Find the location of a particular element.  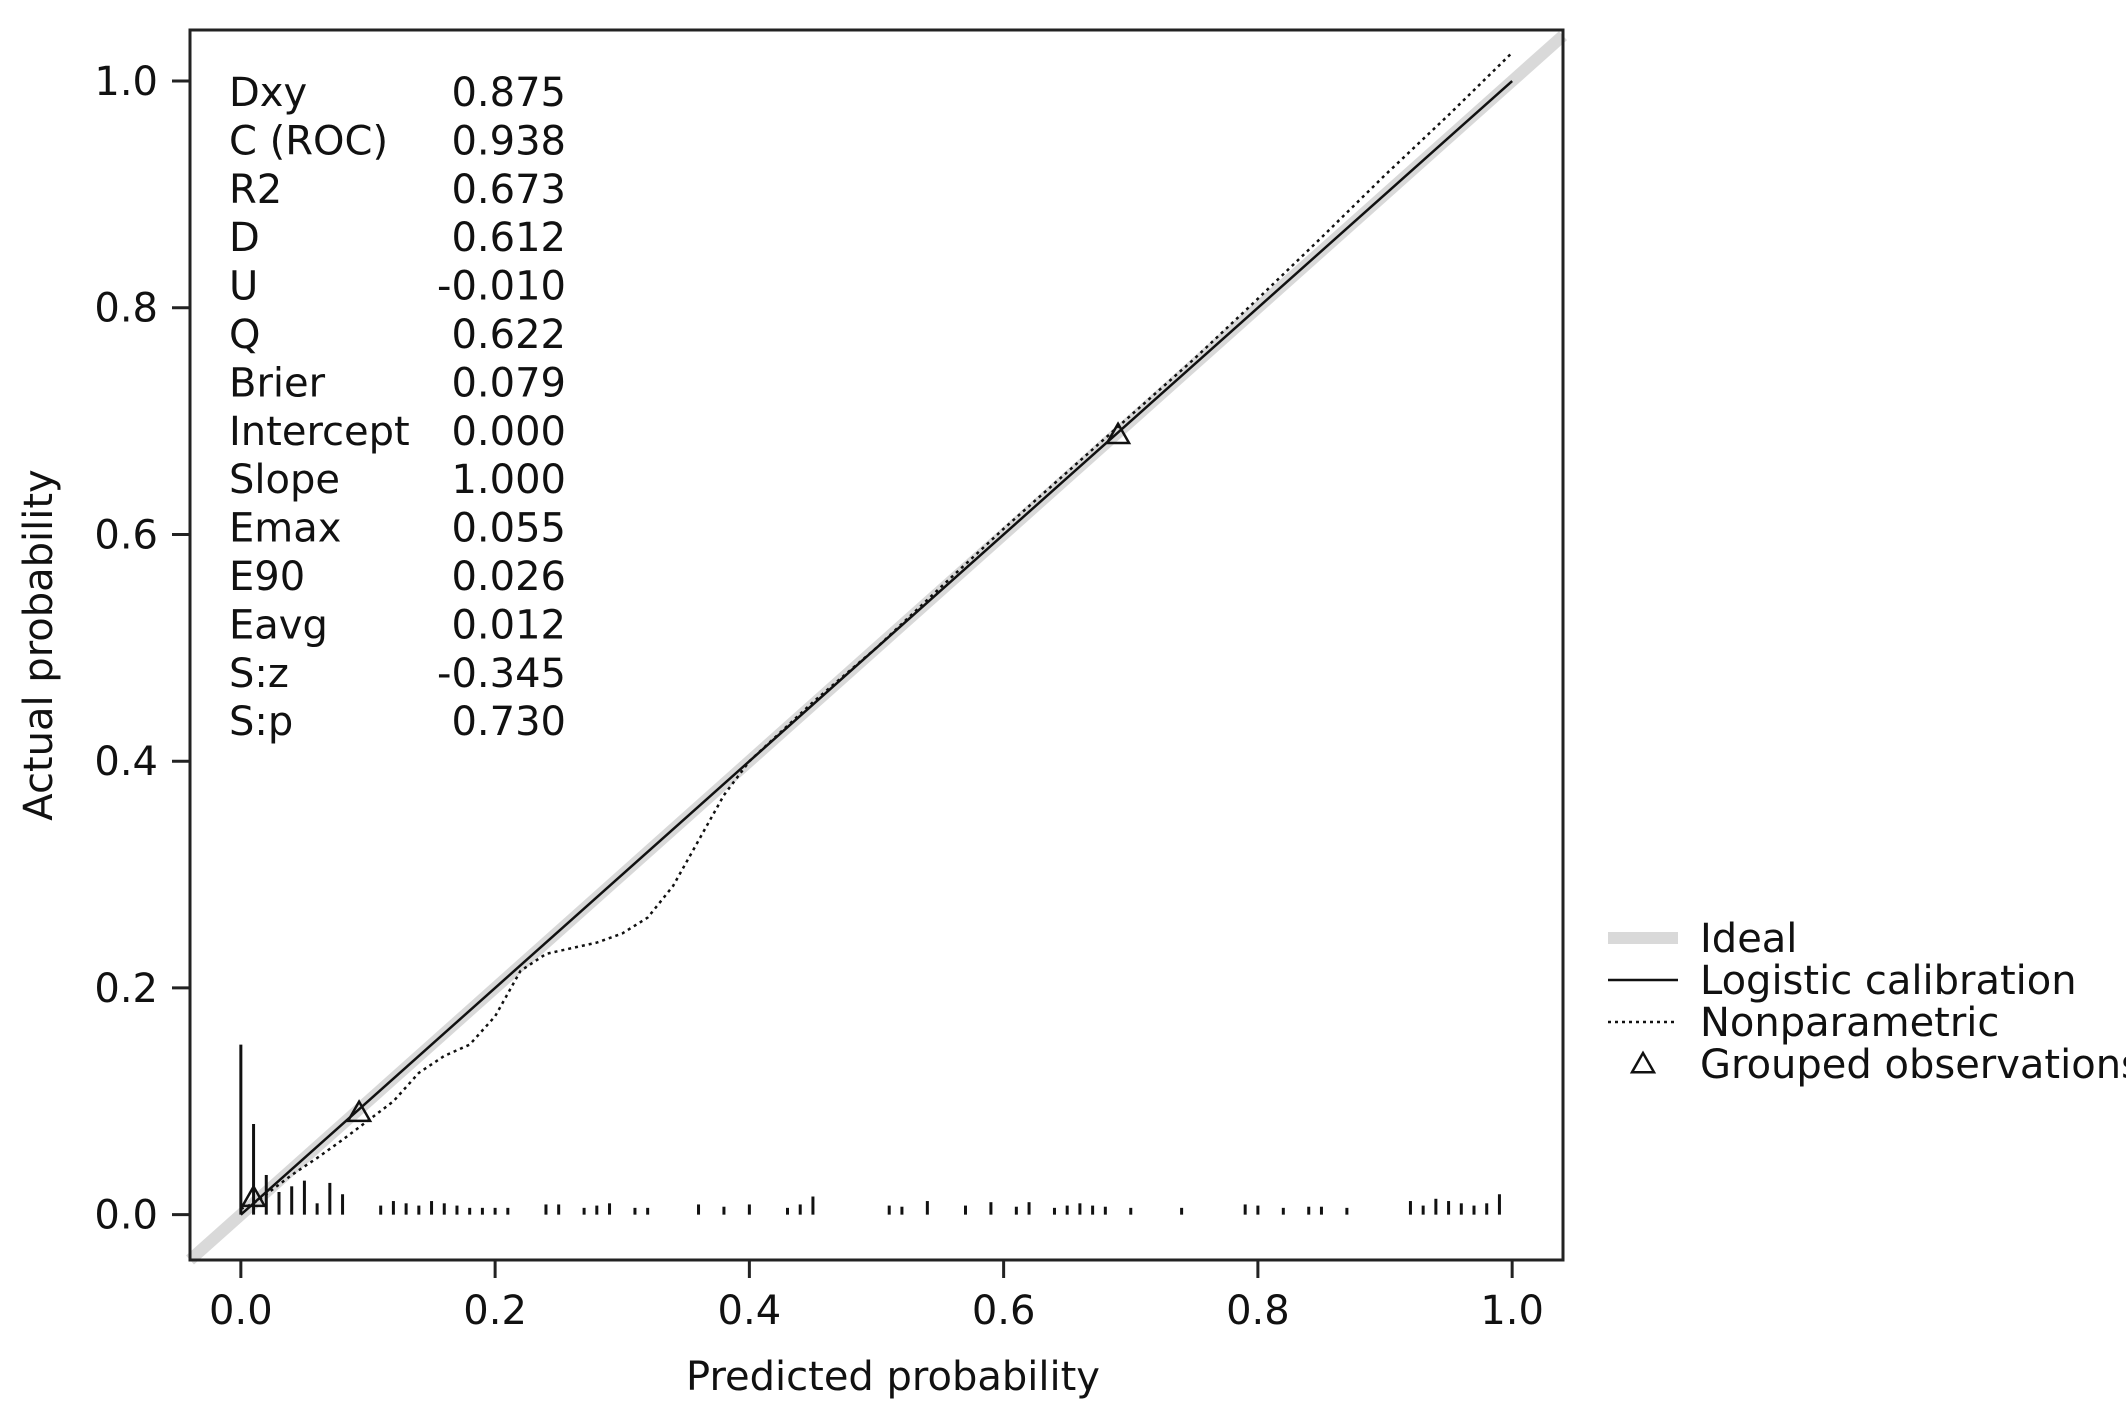

stat-label: S:z is located at coordinates (259, 674).